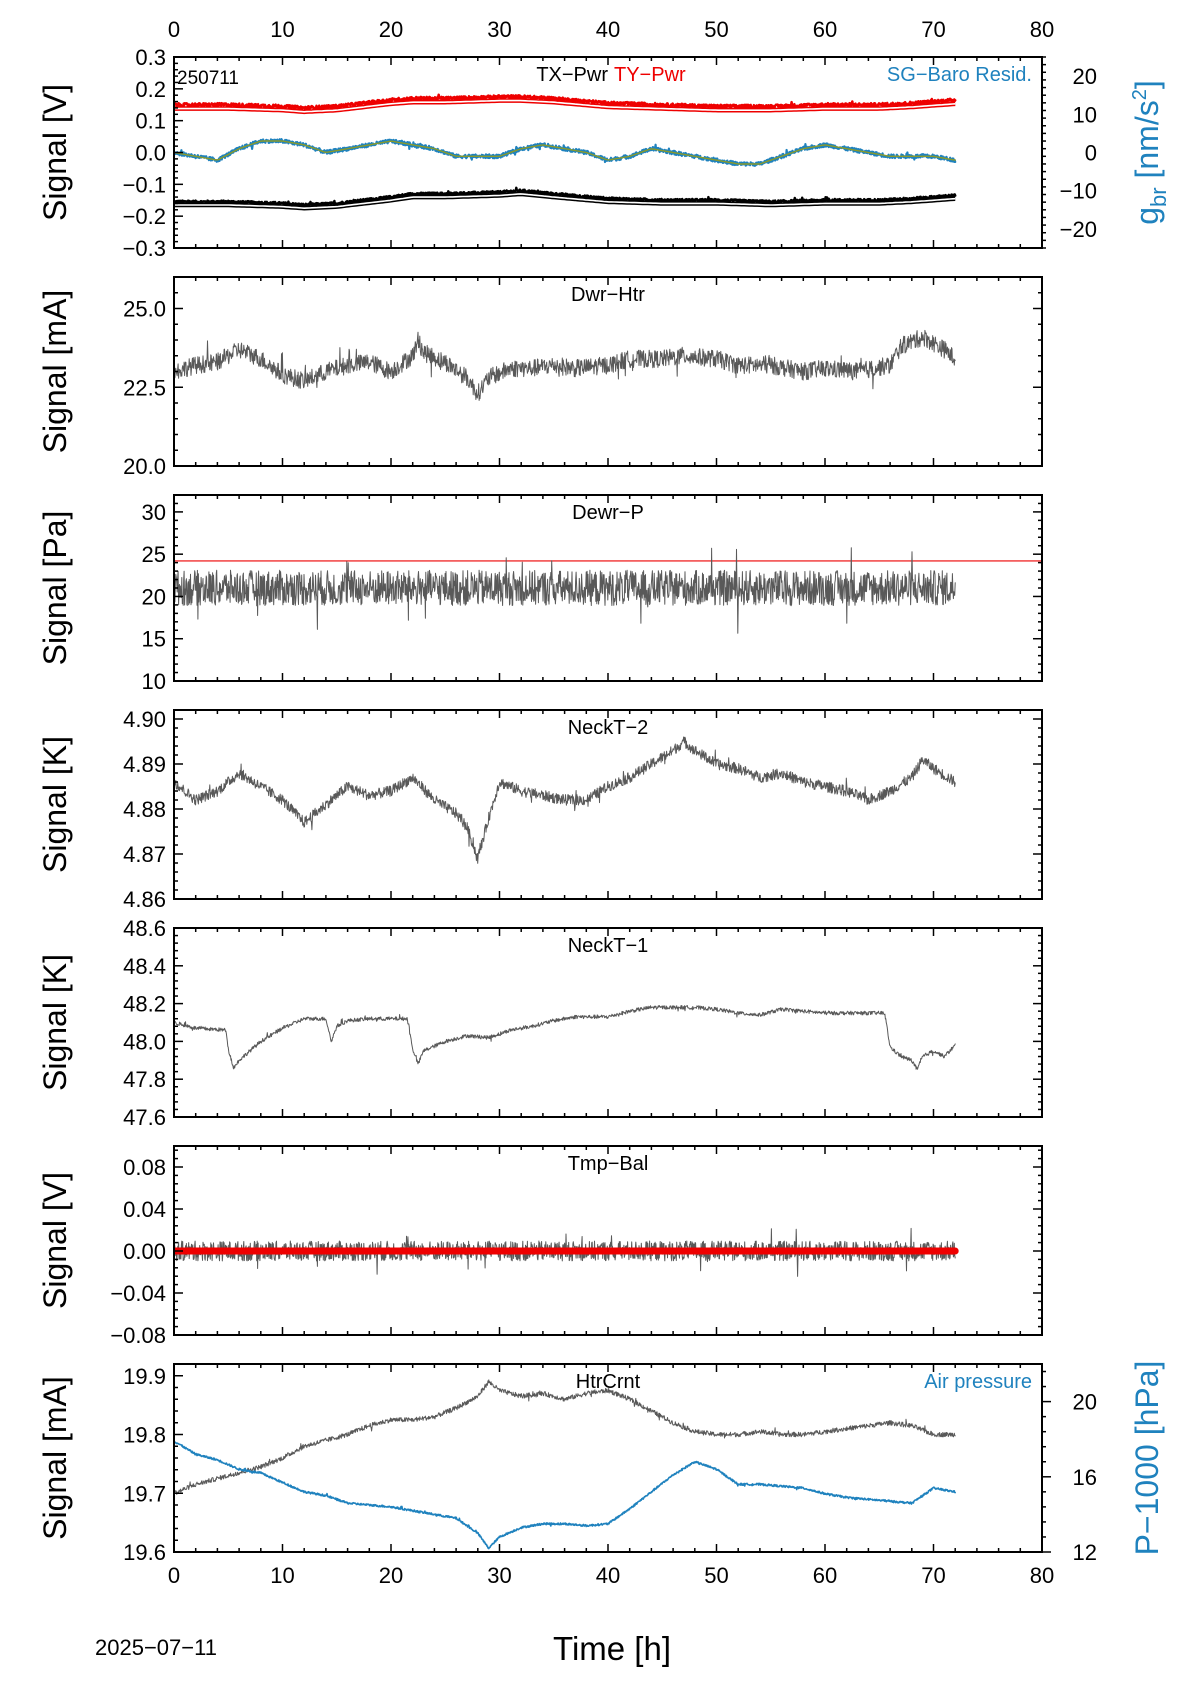  I want to click on series-line-tx_model, so click(565, 201).